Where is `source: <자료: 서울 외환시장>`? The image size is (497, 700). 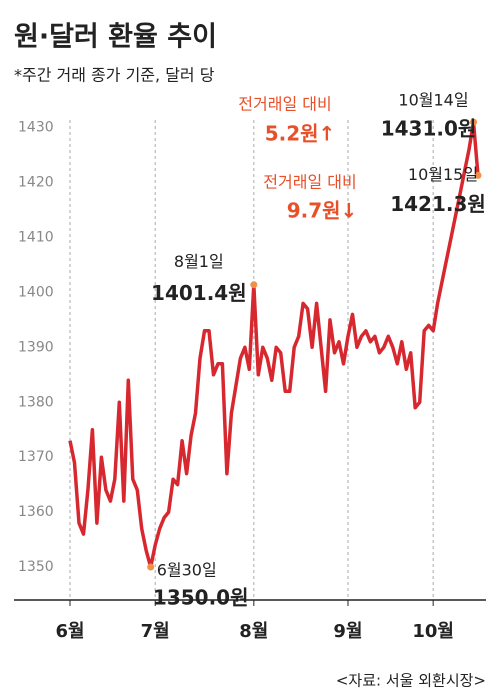 source: <자료: 서울 외환시장> is located at coordinates (411, 681).